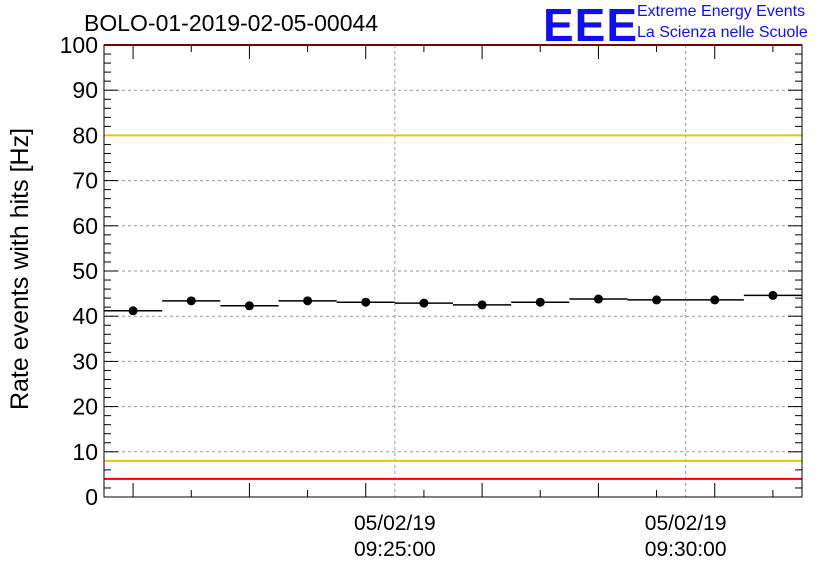 Image resolution: width=836 pixels, height=577 pixels. I want to click on y-tick-label: 30, so click(85, 361).